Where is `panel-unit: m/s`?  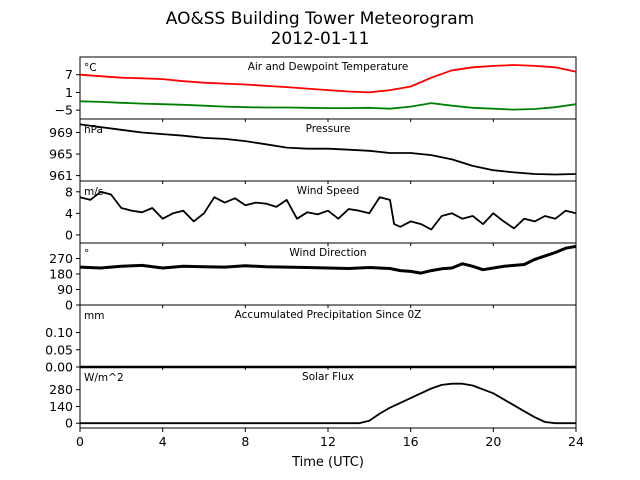 panel-unit: m/s is located at coordinates (93, 192).